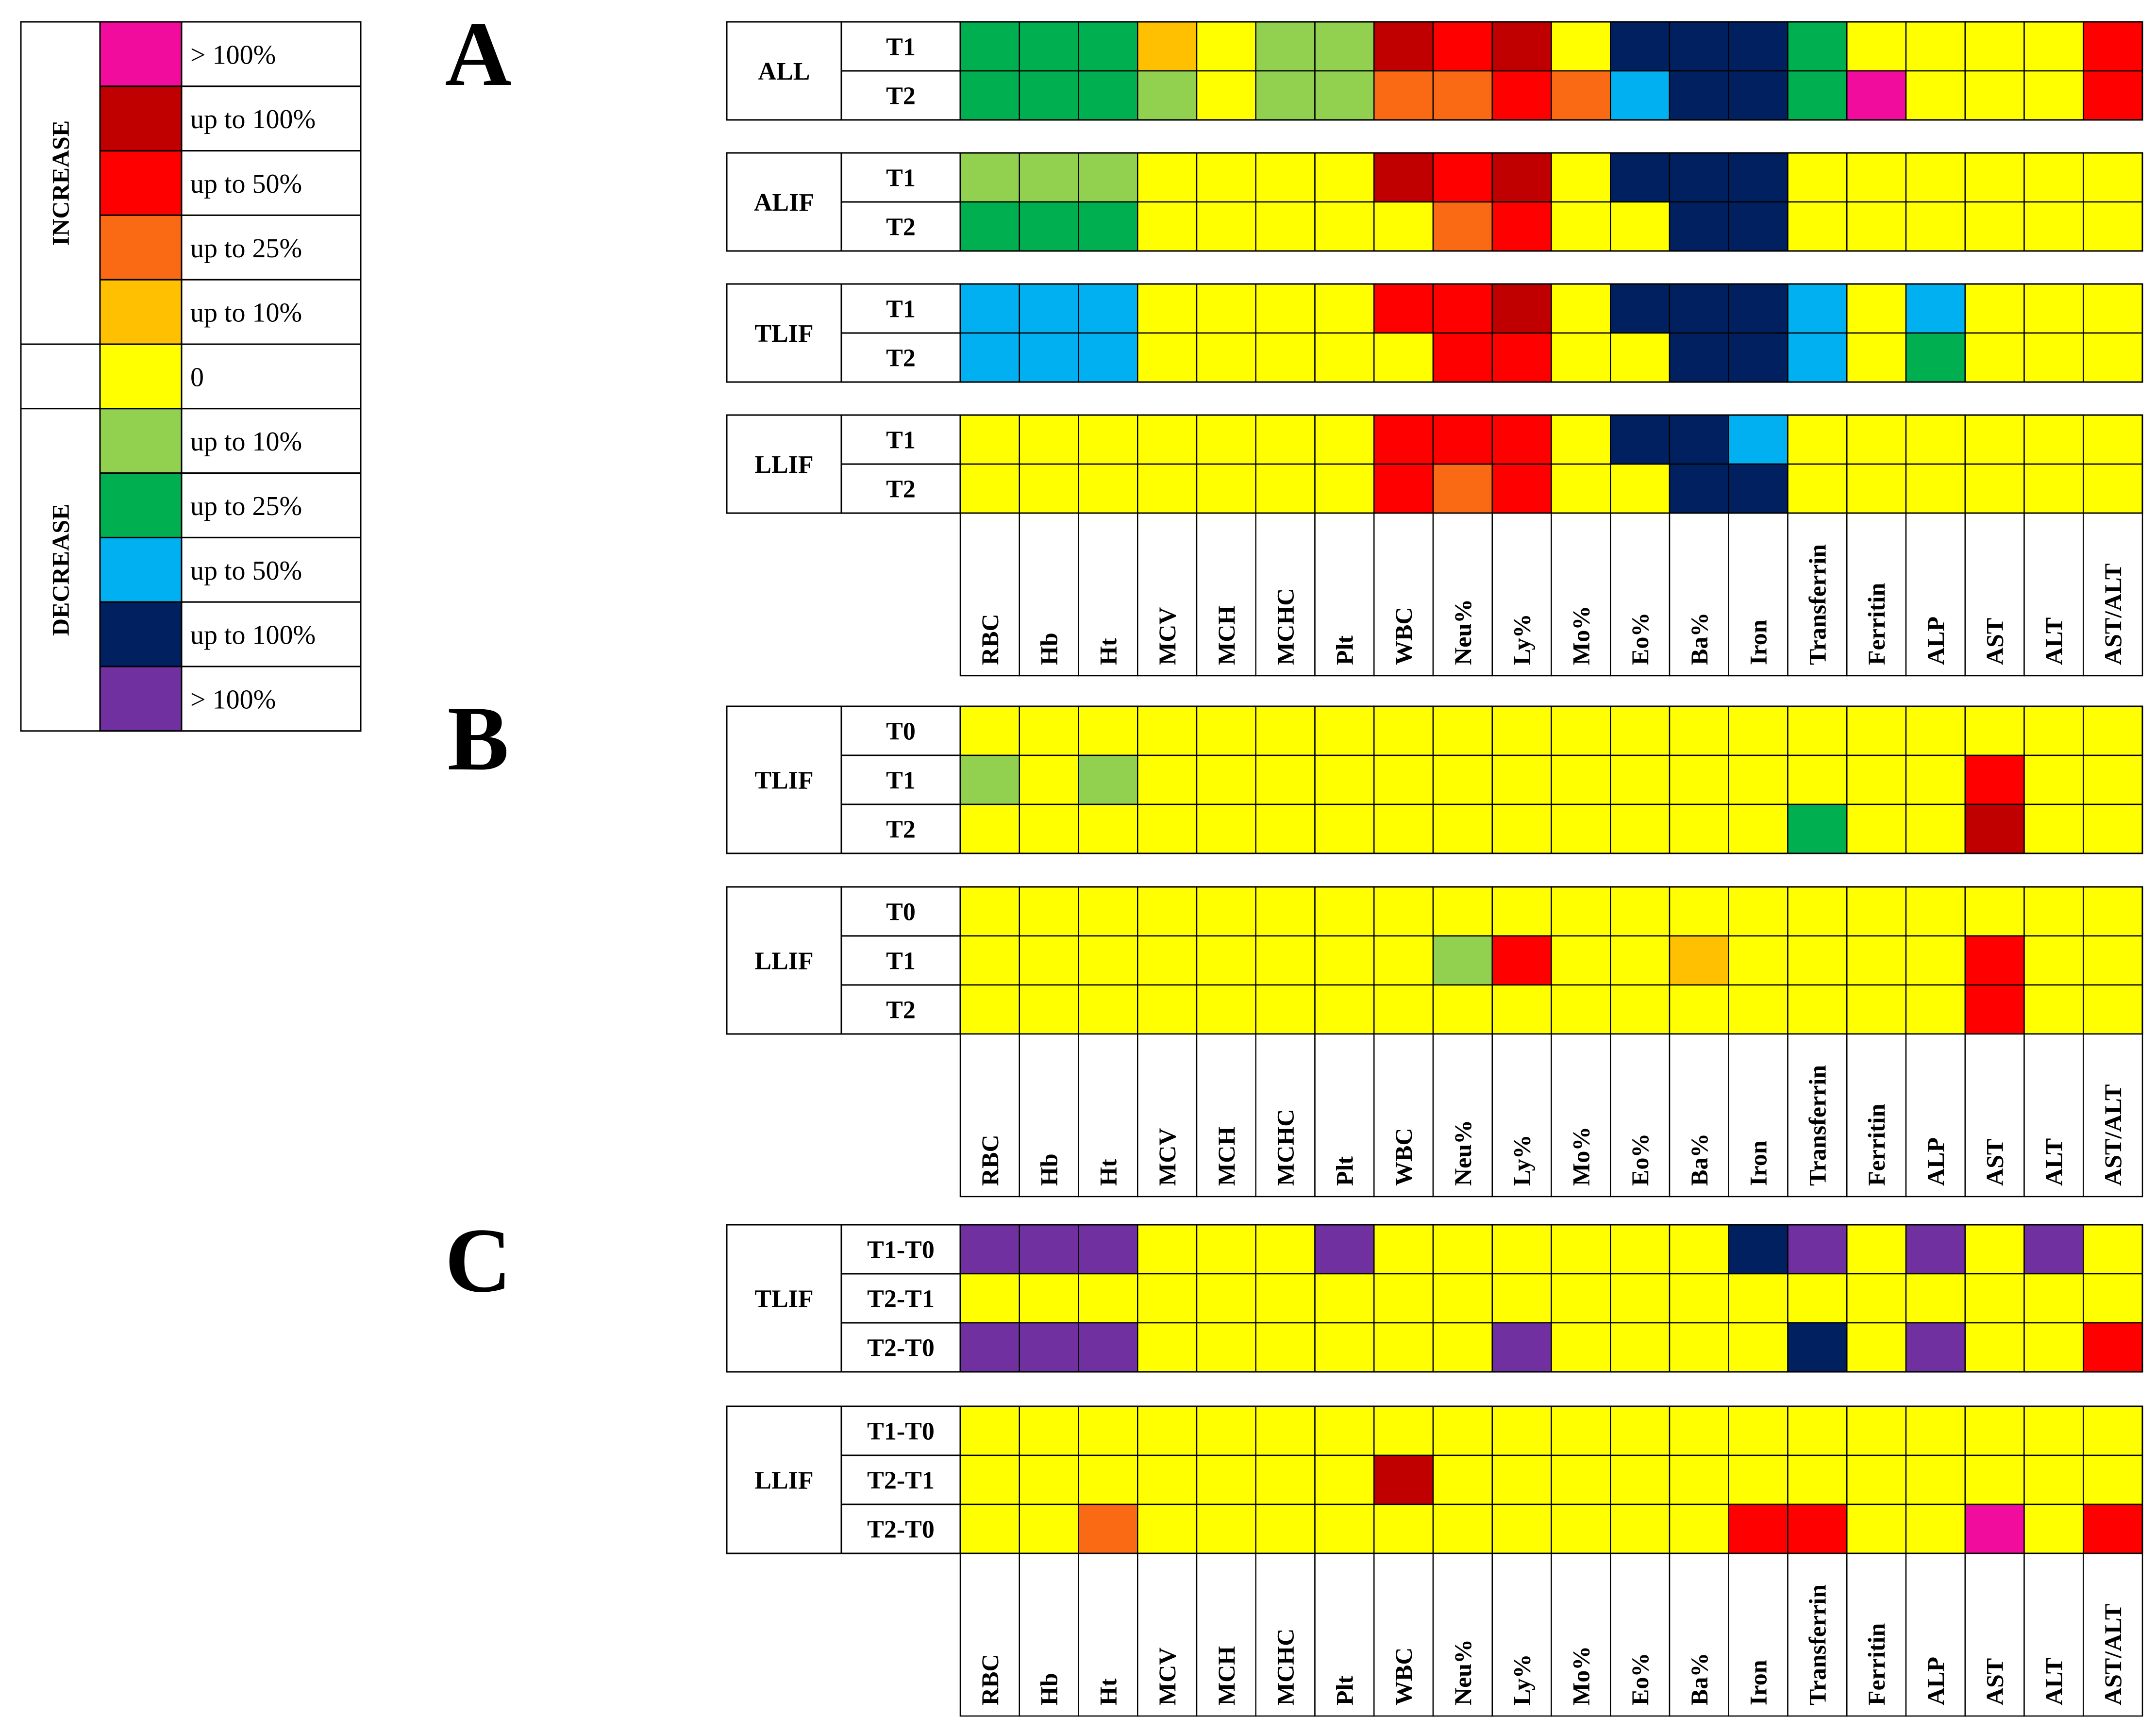 This screenshot has width=2156, height=1733. Describe the element at coordinates (1522, 1679) in the screenshot. I see `column-label: Ly%` at that location.